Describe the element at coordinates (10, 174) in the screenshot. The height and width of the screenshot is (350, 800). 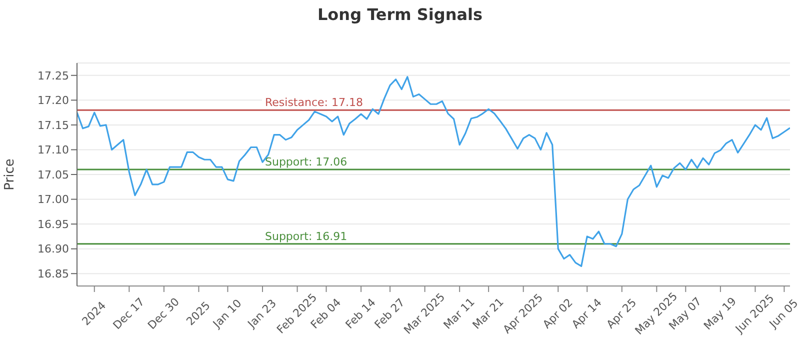
I see `y-axis-title: Price` at that location.